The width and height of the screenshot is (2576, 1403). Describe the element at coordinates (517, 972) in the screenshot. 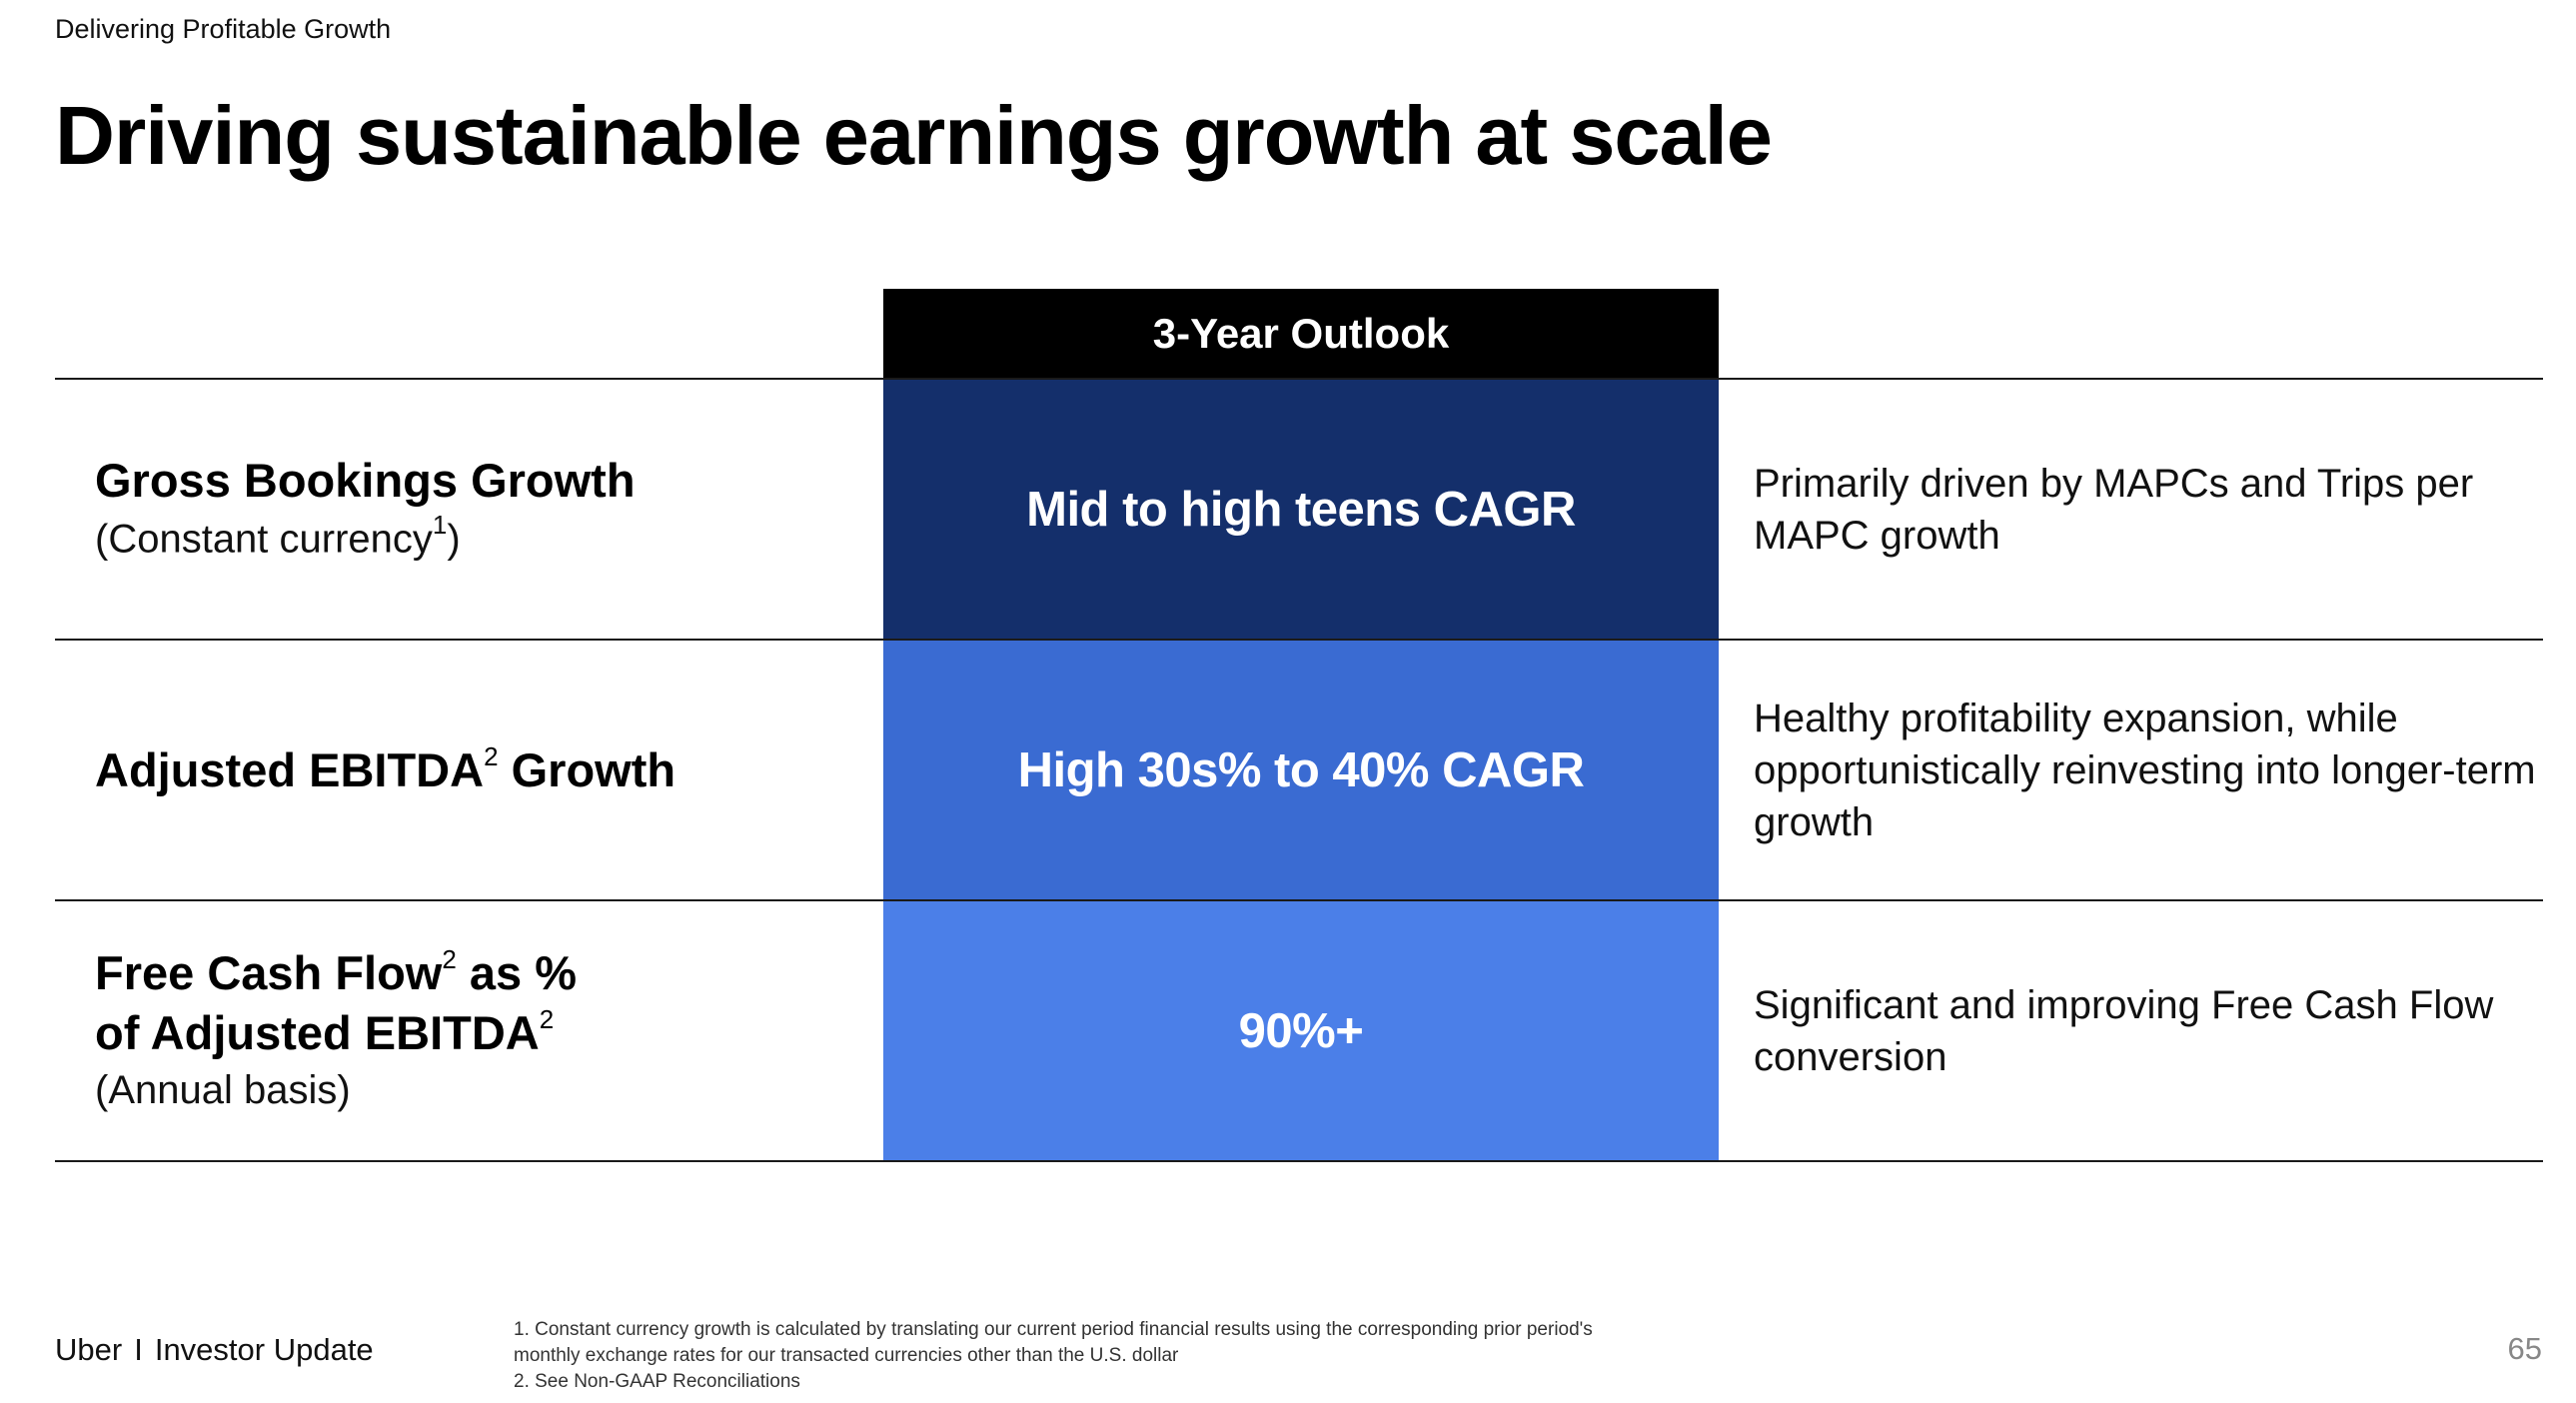

I see `row-label-text-suffix: as %` at that location.